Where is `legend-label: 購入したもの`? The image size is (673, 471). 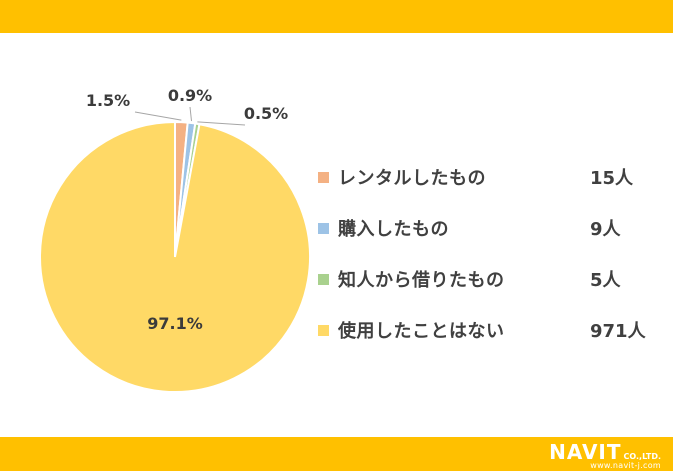 legend-label: 購入したもの is located at coordinates (393, 229).